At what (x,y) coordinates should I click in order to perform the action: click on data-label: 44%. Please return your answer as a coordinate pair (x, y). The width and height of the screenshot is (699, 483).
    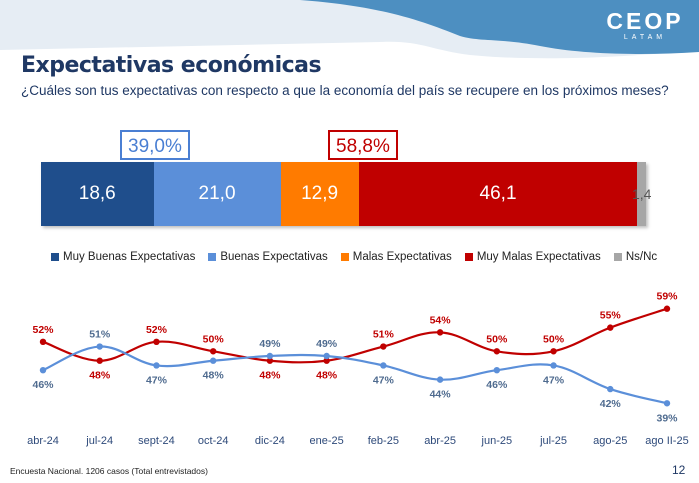
    Looking at the image, I should click on (441, 395).